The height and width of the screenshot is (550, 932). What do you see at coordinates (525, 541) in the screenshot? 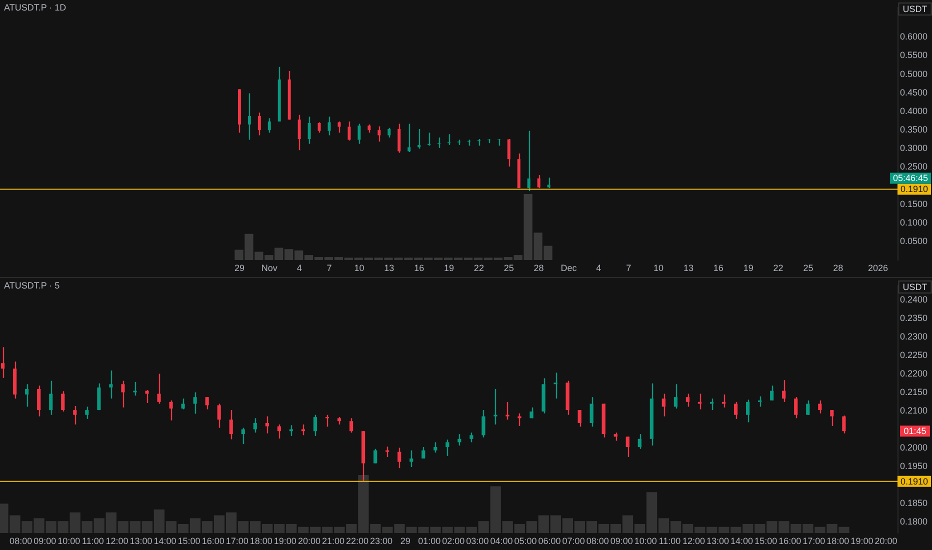
I see `x-tick-label: 05:00` at bounding box center [525, 541].